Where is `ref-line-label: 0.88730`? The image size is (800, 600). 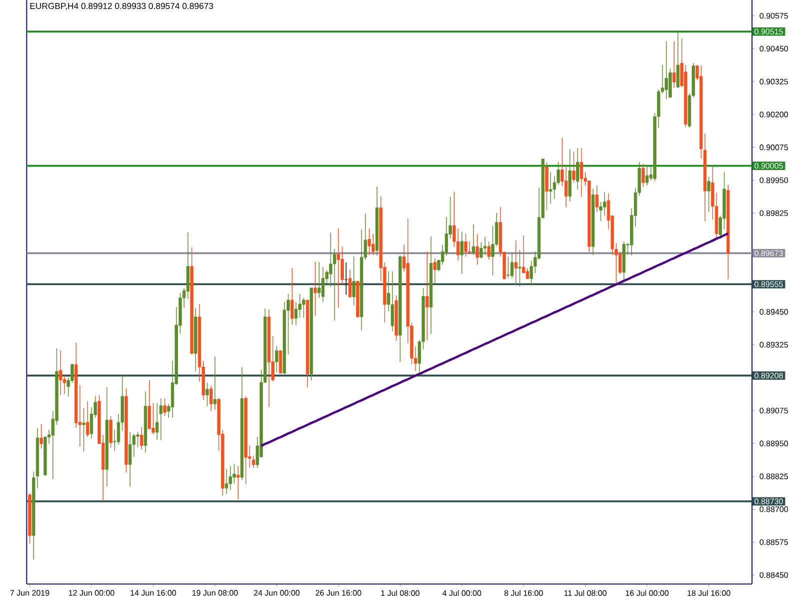 ref-line-label: 0.88730 is located at coordinates (768, 501).